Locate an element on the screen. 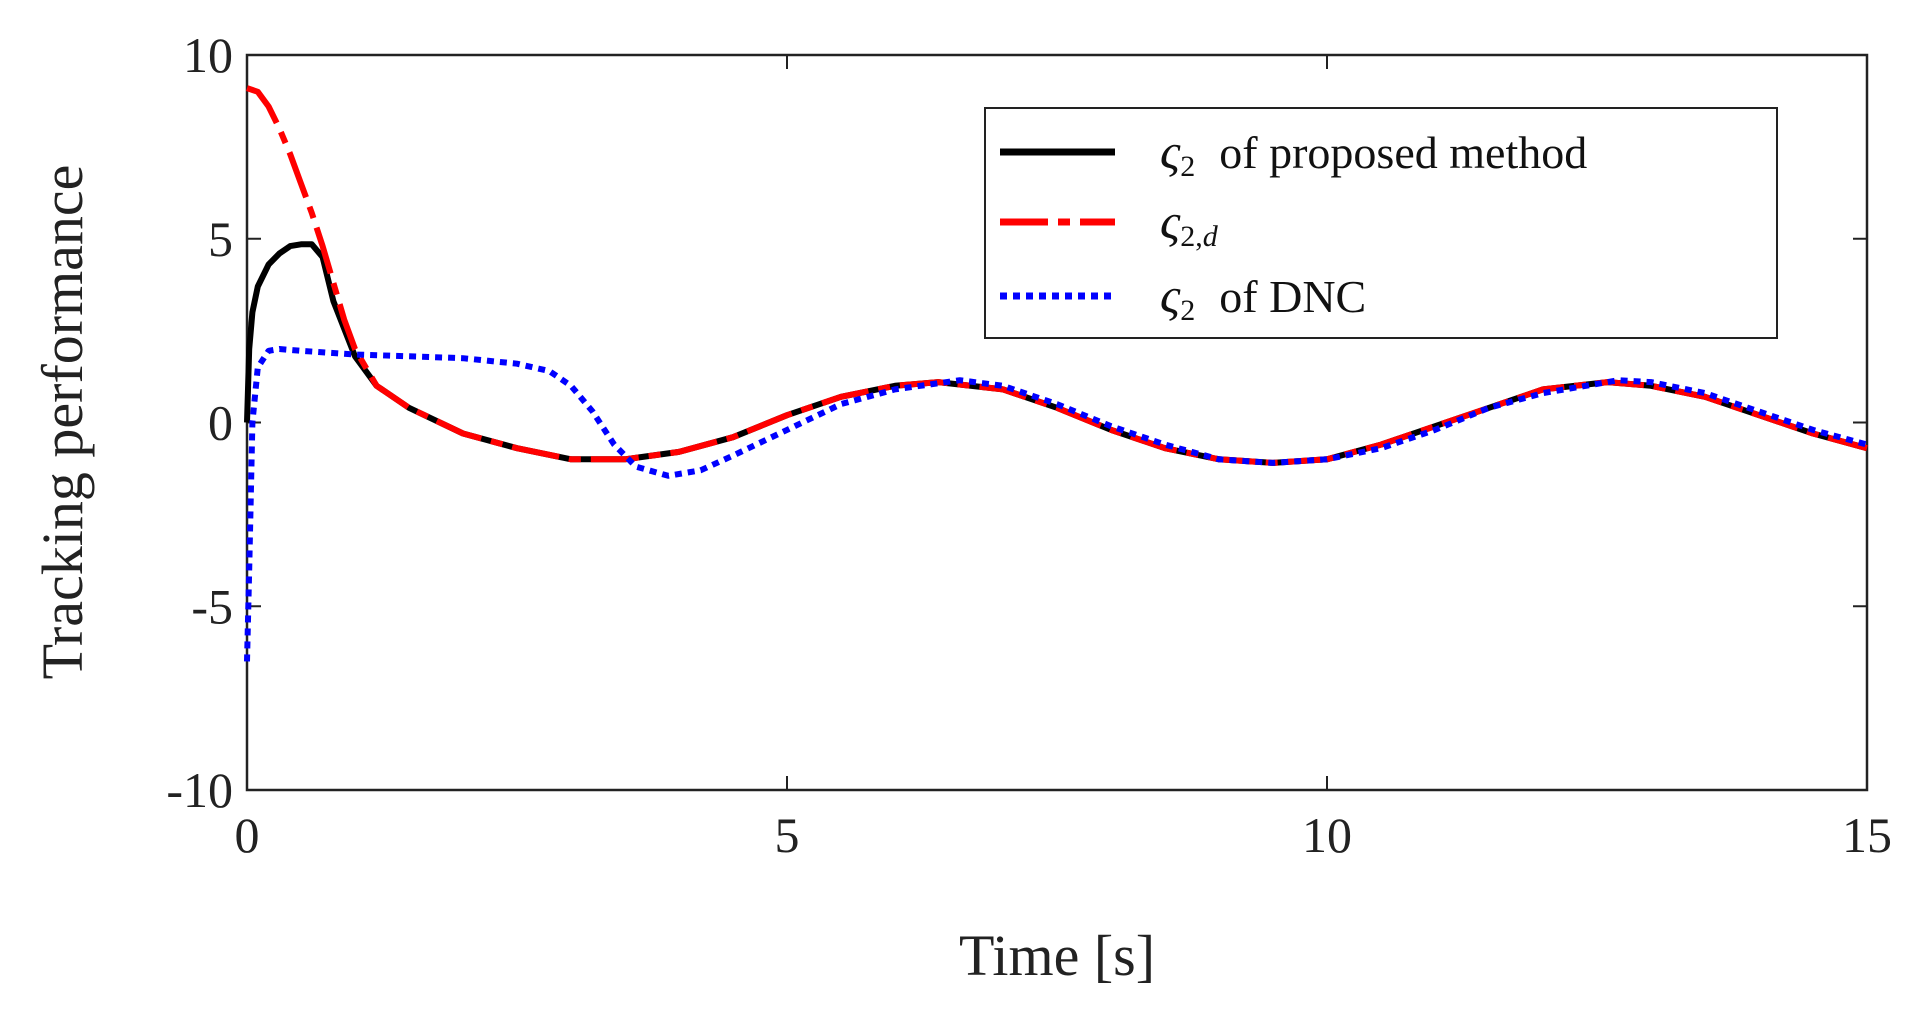 The height and width of the screenshot is (1016, 1922). legend-box is located at coordinates (1381, 223).